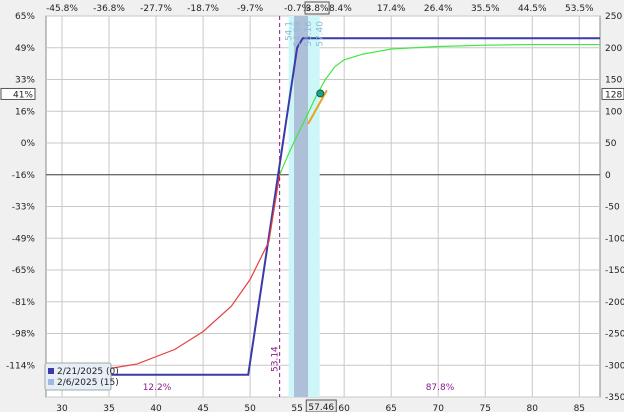  I want to click on left-tick-label: -49%, so click(24, 239).